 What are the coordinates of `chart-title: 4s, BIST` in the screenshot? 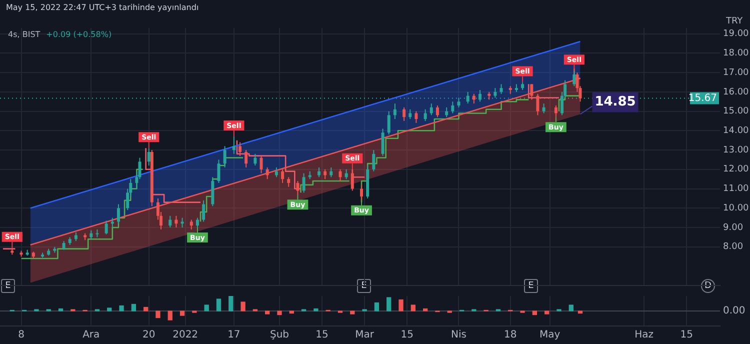 It's located at (24, 34).